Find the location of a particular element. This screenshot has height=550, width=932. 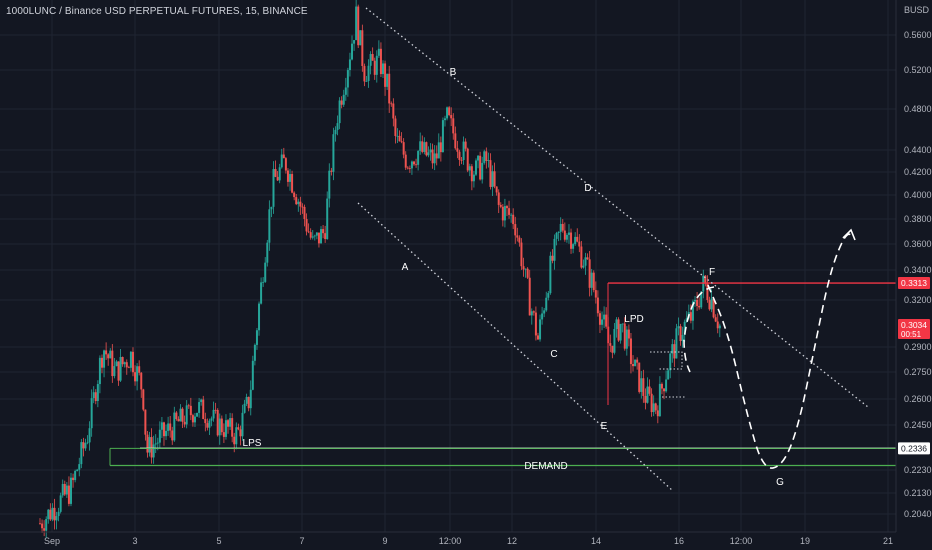

y-tick-label: 0.2230 is located at coordinates (918, 470).